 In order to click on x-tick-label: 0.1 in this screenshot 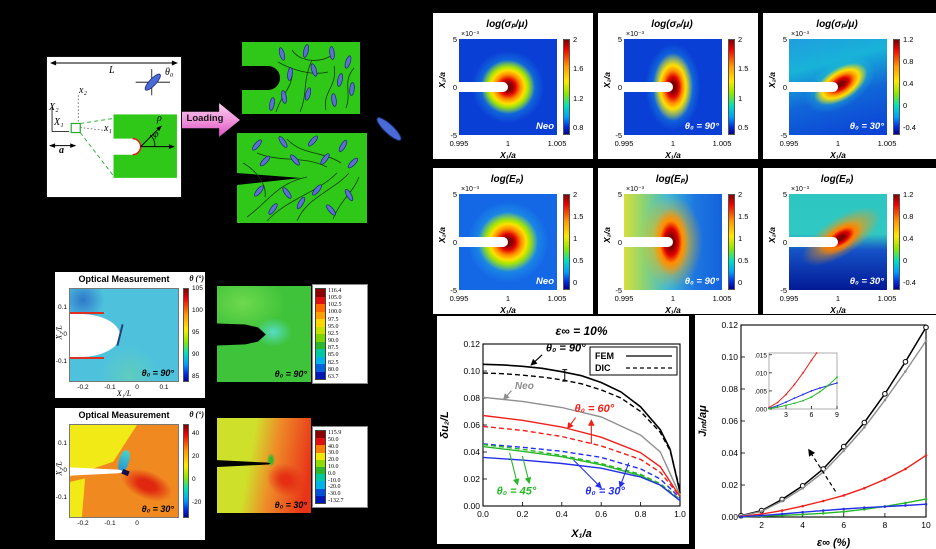, I will do `click(164, 387)`.